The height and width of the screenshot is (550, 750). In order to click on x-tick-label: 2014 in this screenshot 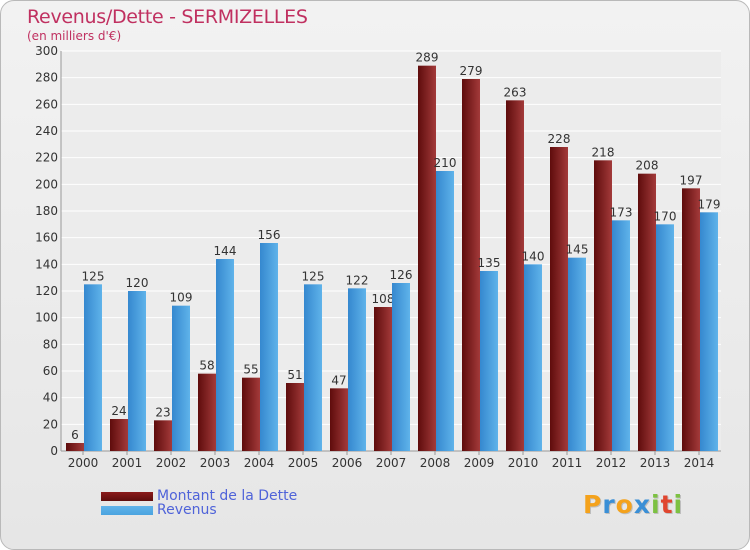, I will do `click(699, 463)`.